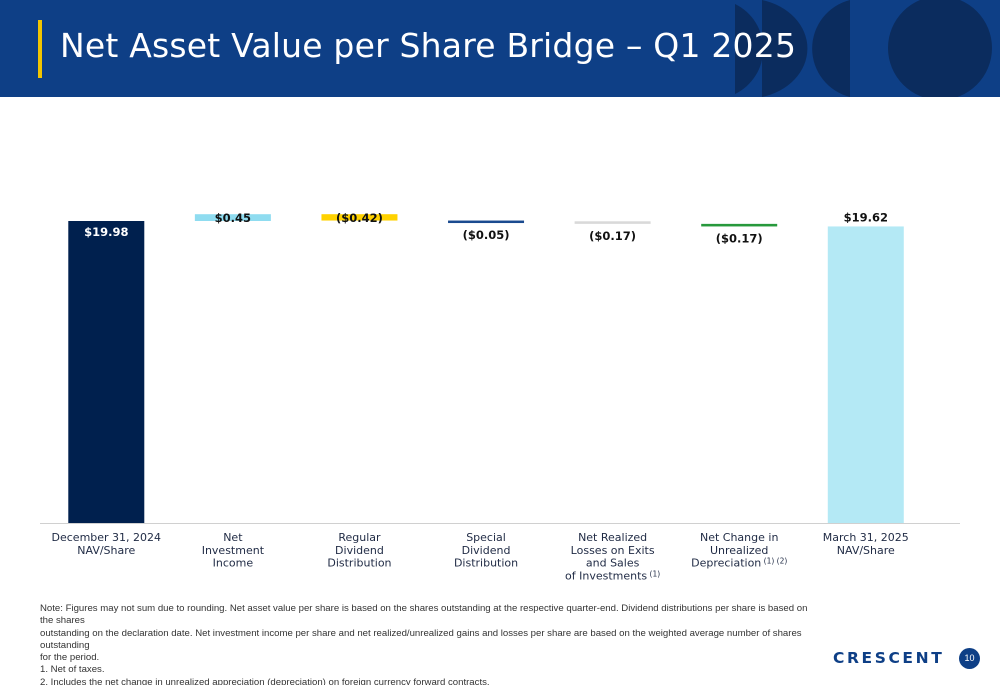  Describe the element at coordinates (774, 561) in the screenshot. I see `x-tick-footnote-ref: (1) (2)` at that location.